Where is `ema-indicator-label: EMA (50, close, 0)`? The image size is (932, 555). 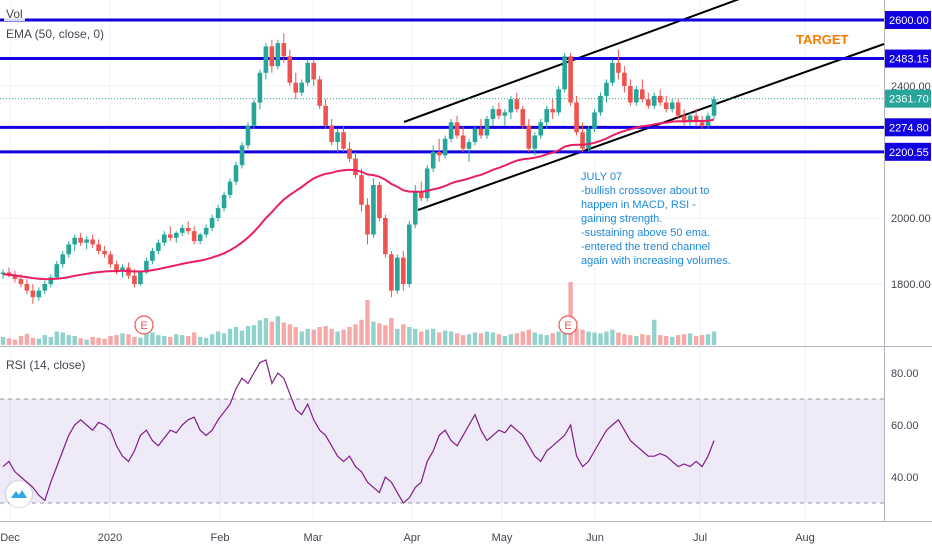 ema-indicator-label: EMA (50, close, 0) is located at coordinates (55, 34).